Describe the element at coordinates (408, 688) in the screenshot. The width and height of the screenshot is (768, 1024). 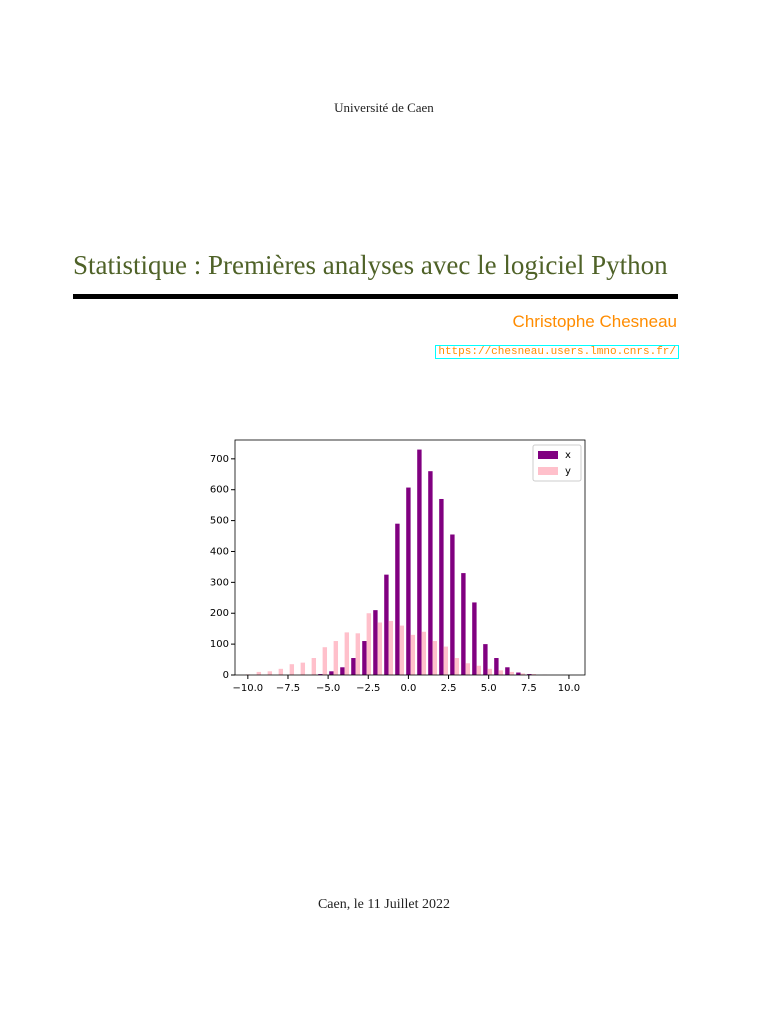
I see `x-tick-label: 0.0` at that location.